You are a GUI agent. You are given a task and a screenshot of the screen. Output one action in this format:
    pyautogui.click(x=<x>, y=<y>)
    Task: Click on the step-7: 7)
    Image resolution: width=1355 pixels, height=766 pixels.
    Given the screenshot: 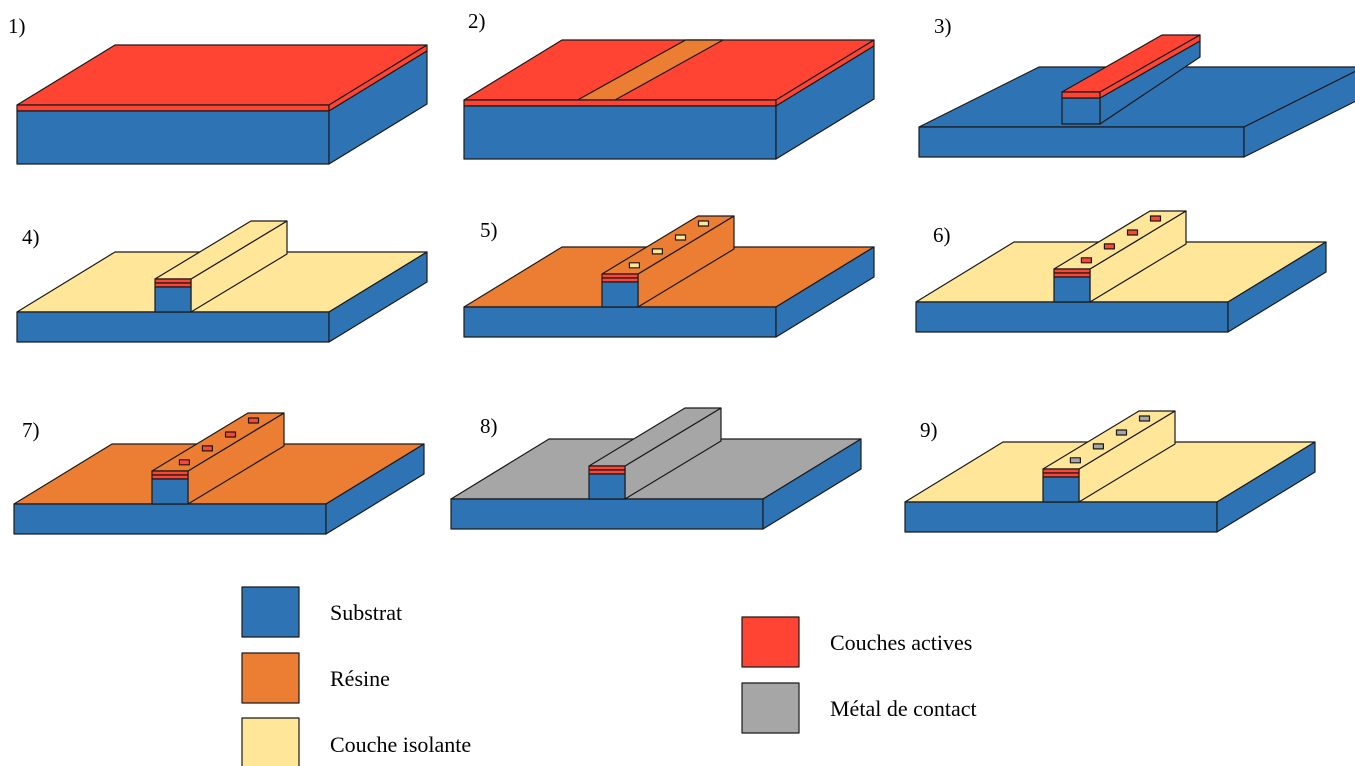 What is the action you would take?
    pyautogui.click(x=219, y=473)
    